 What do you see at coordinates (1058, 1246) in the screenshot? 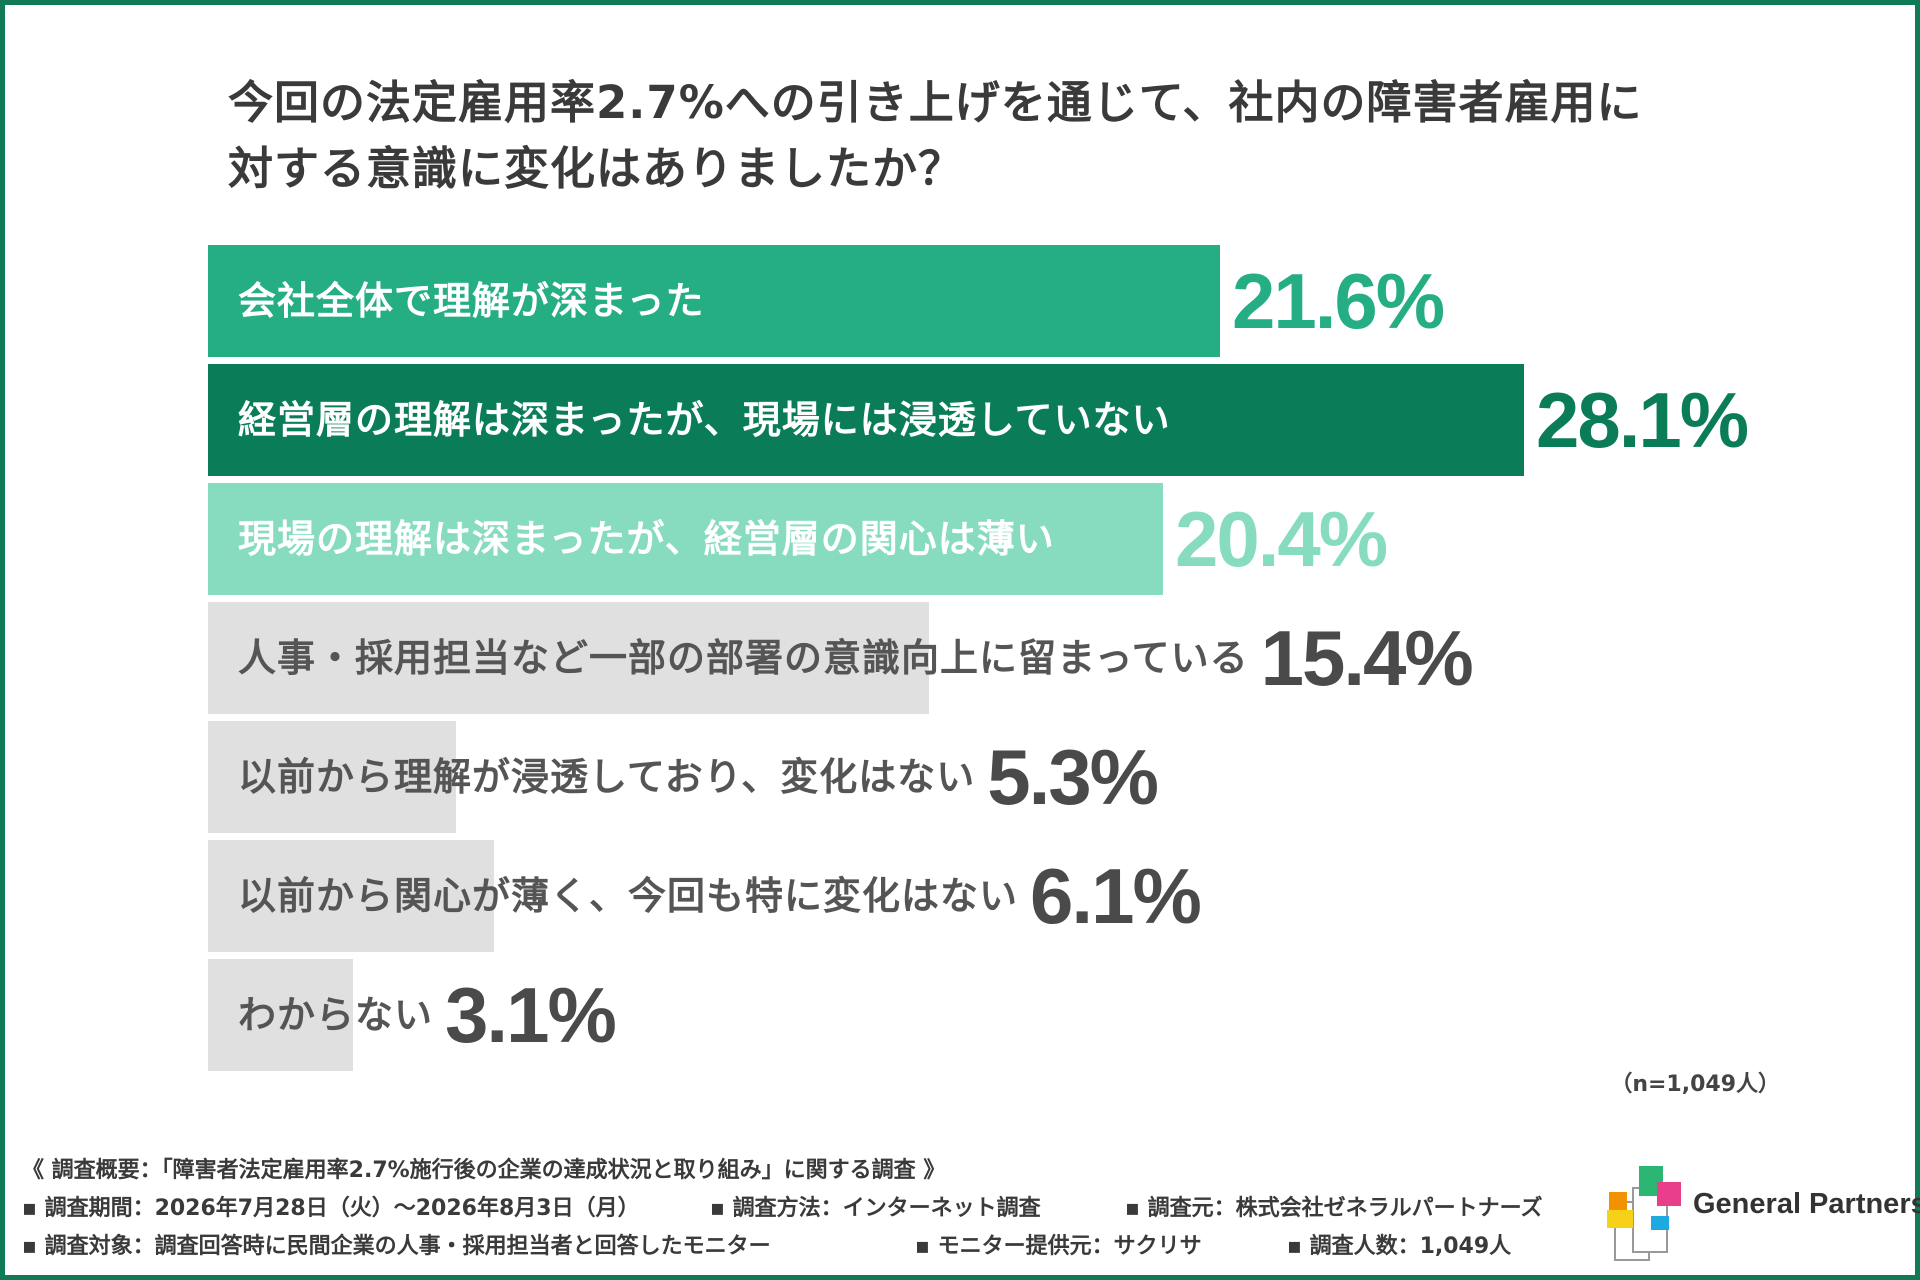
I see `survey-provider: ▪ モニター提供元：サクリサ` at bounding box center [1058, 1246].